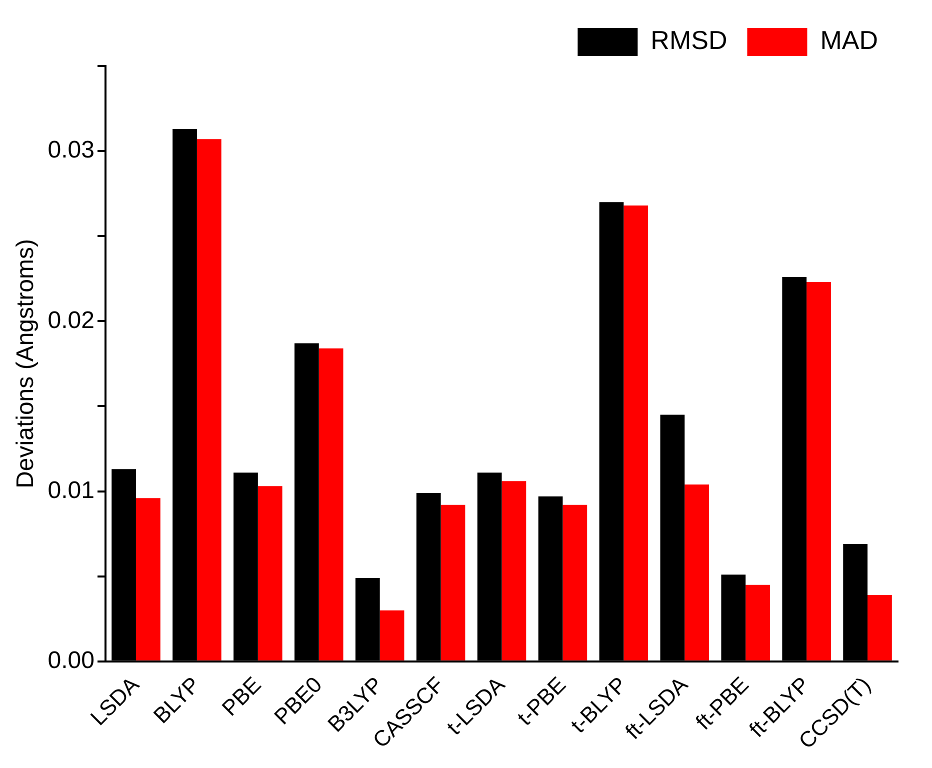  I want to click on legend-label: RMSD, so click(689, 40).